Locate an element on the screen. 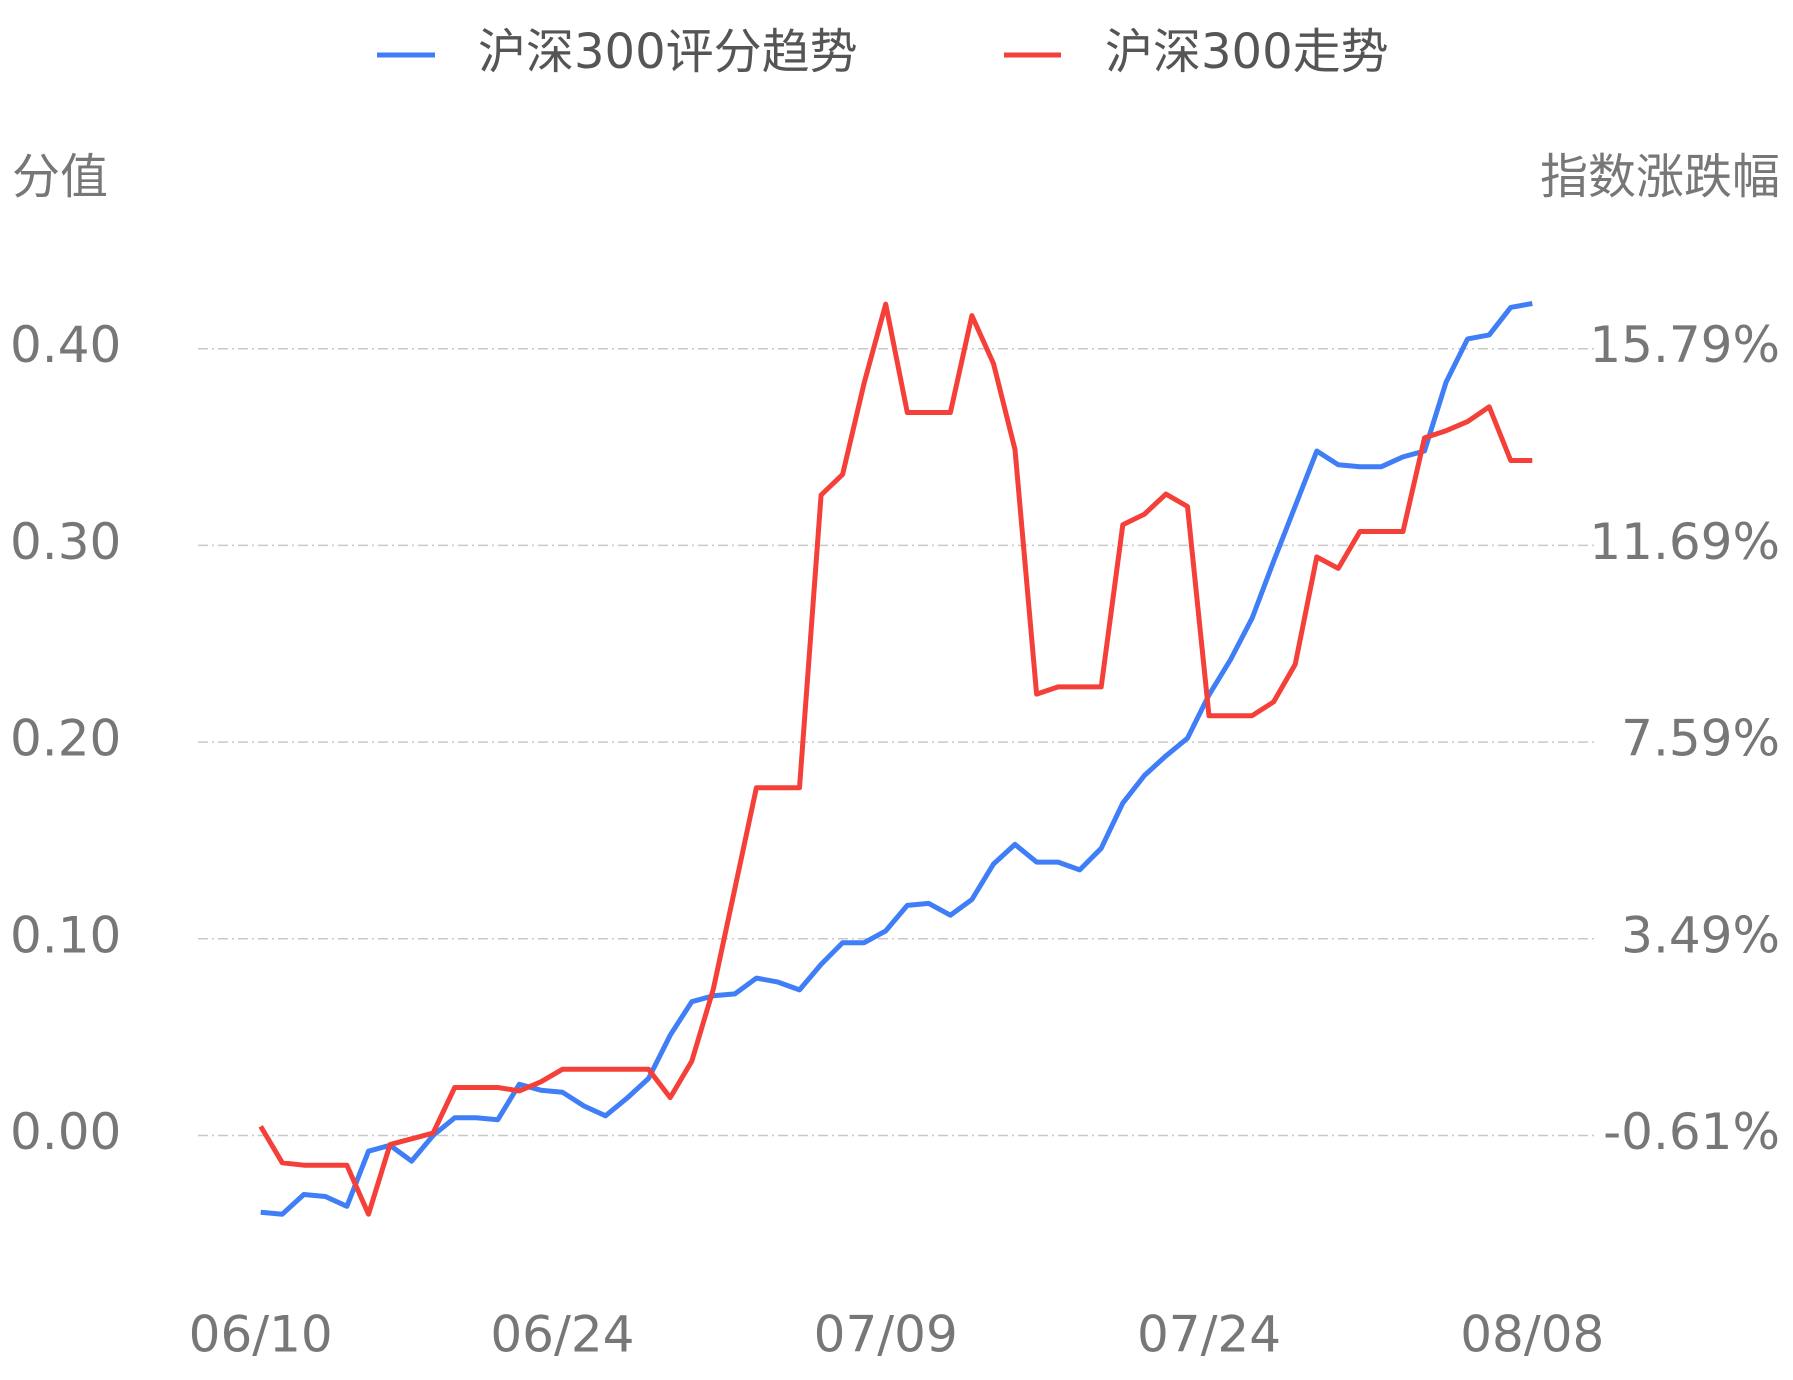  legend-label: 沪深300走势 is located at coordinates (1247, 52).